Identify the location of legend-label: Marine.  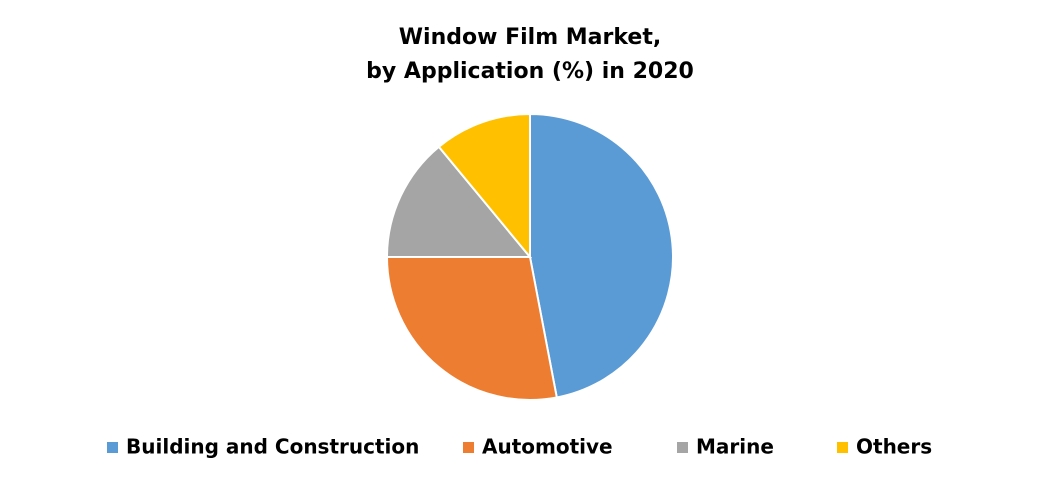
(735, 447).